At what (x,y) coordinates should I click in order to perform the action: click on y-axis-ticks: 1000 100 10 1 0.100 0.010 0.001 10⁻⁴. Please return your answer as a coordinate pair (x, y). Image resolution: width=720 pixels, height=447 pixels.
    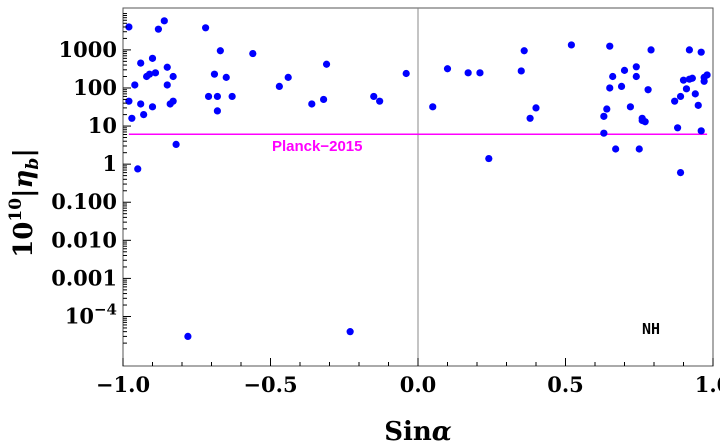
    Looking at the image, I should click on (91, 178).